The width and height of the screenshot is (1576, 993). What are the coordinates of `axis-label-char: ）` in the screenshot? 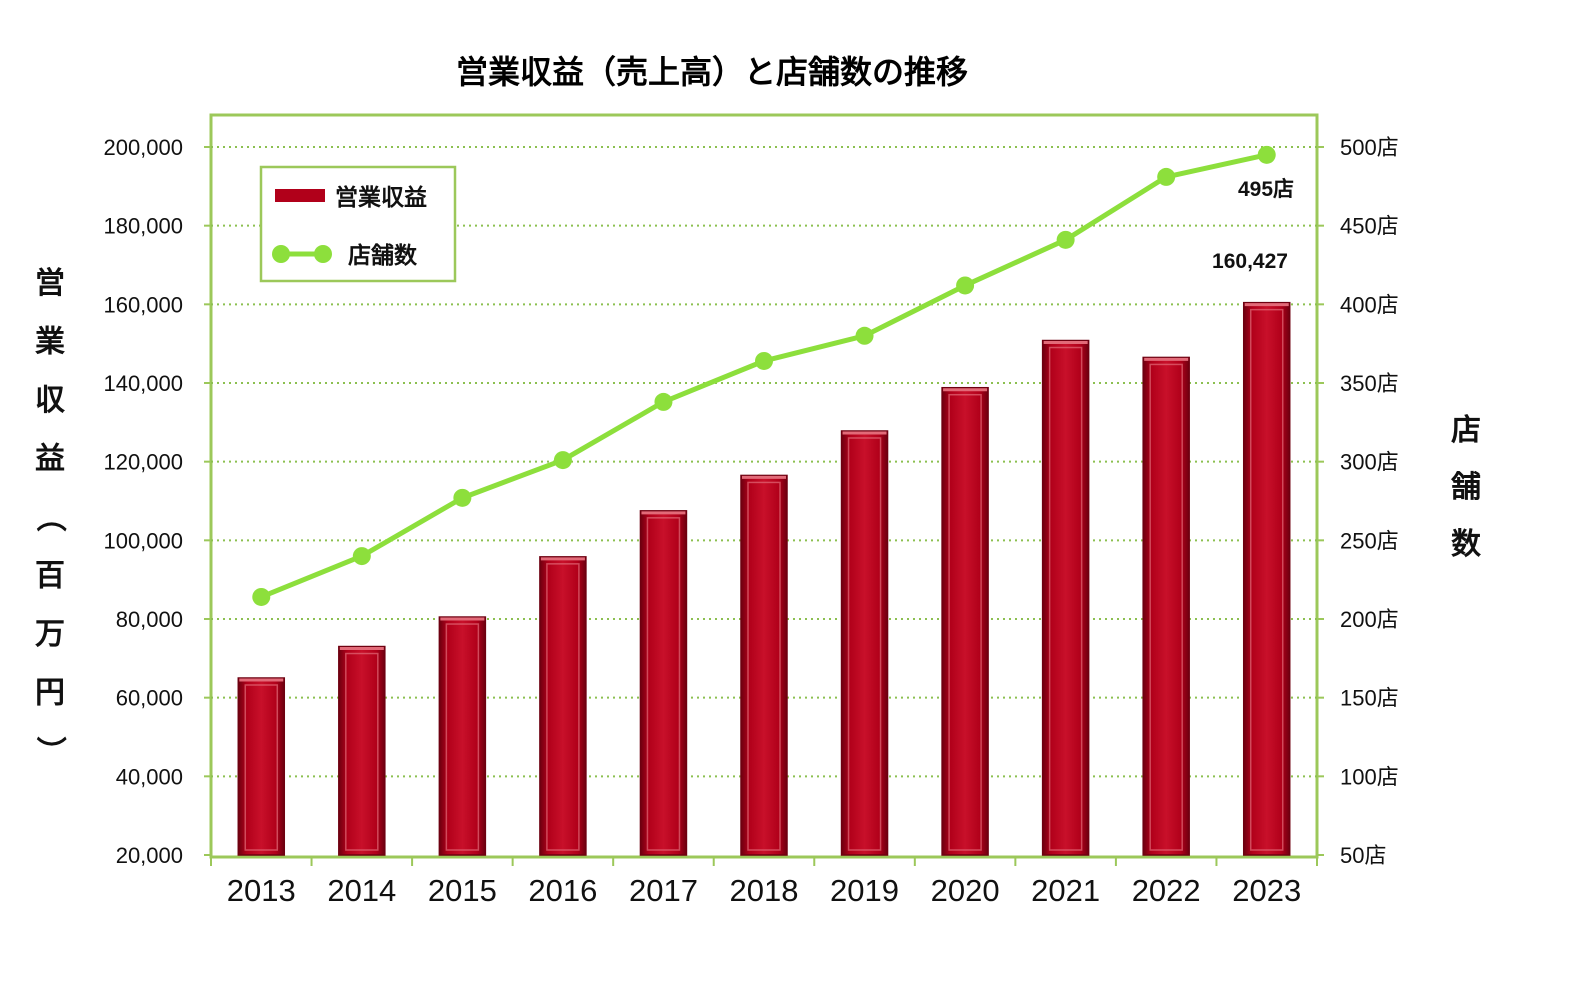 It's located at (49, 751).